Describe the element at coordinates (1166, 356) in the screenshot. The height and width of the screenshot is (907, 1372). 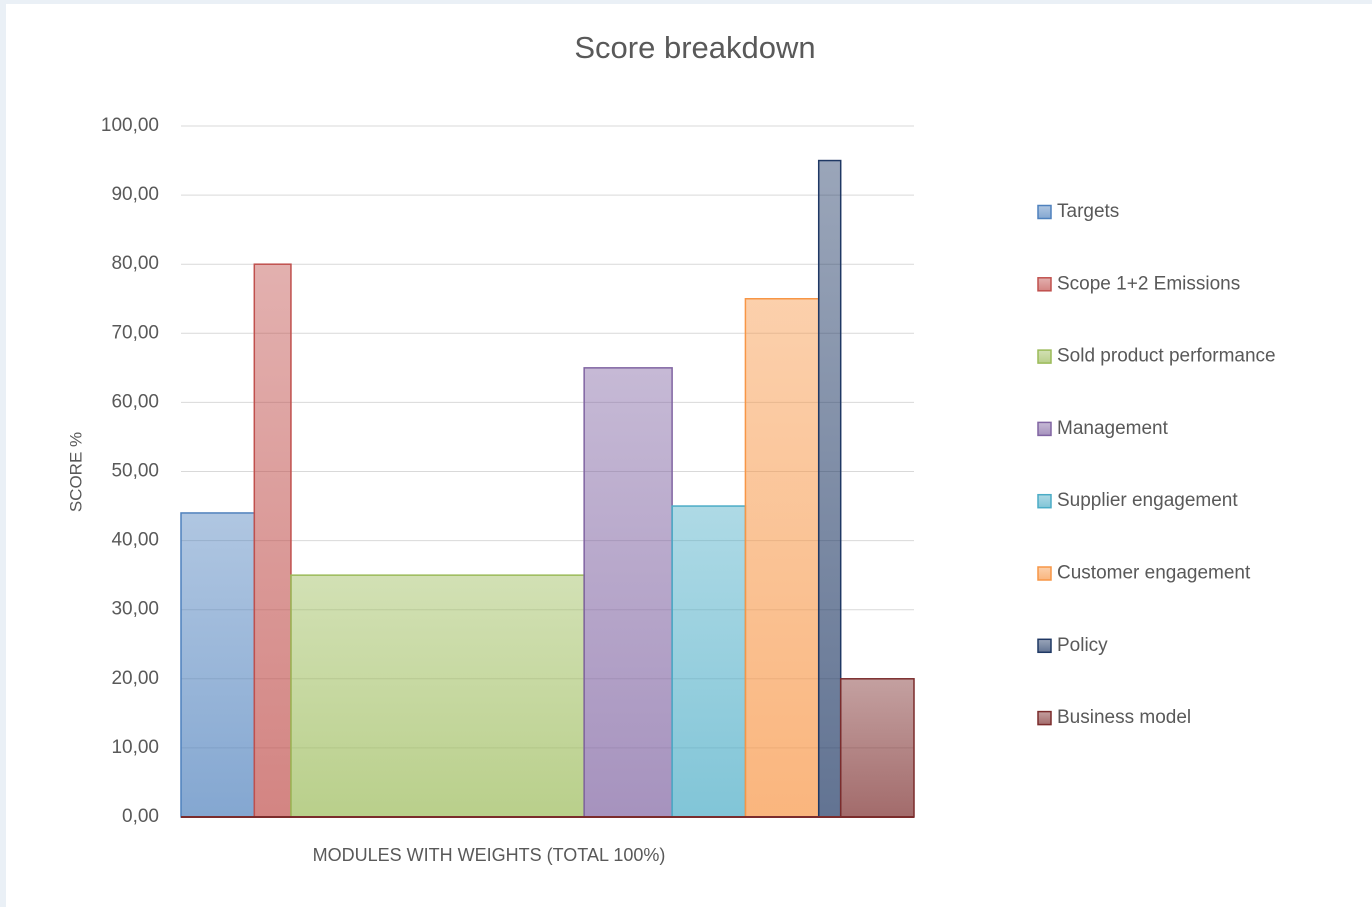
I see `legend-label: Sold product performance` at that location.